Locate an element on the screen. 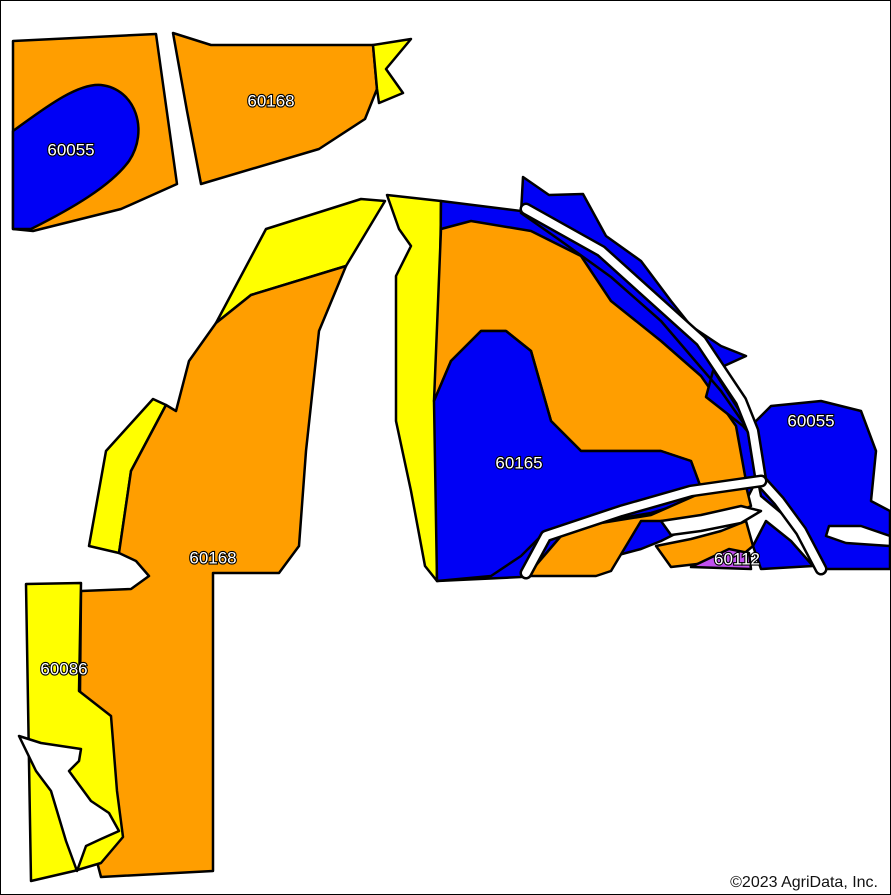  map-label-center-blue: 60165 is located at coordinates (518, 462).